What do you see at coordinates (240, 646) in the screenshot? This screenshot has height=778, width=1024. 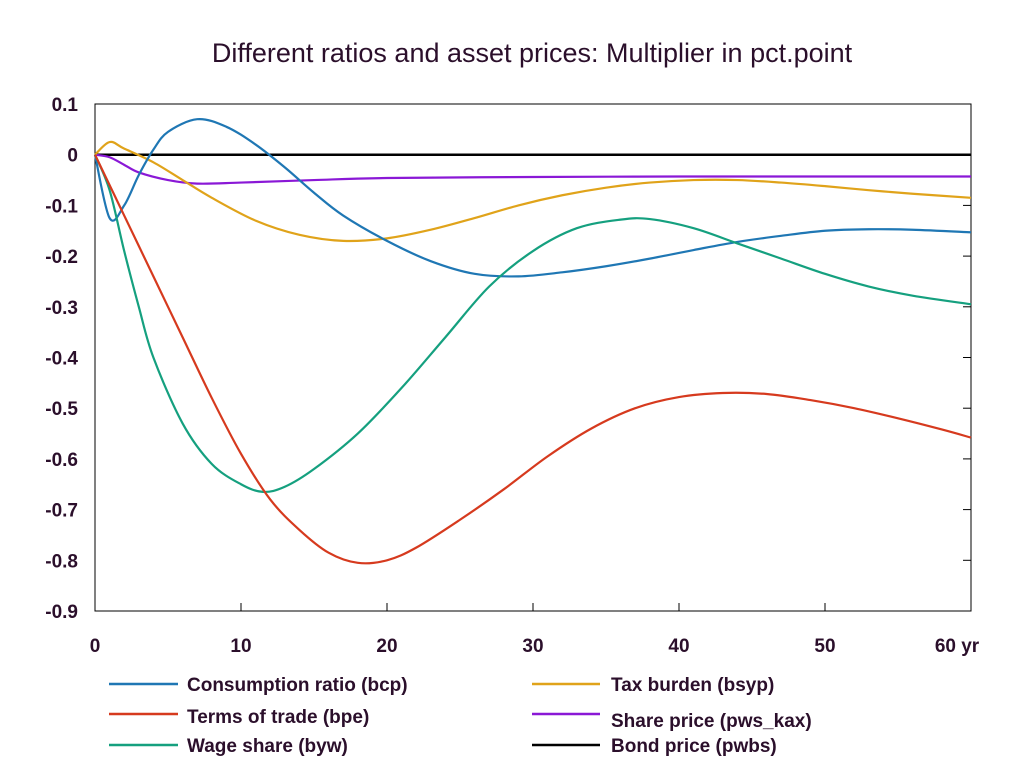 I see `x-tick-label: 10` at bounding box center [240, 646].